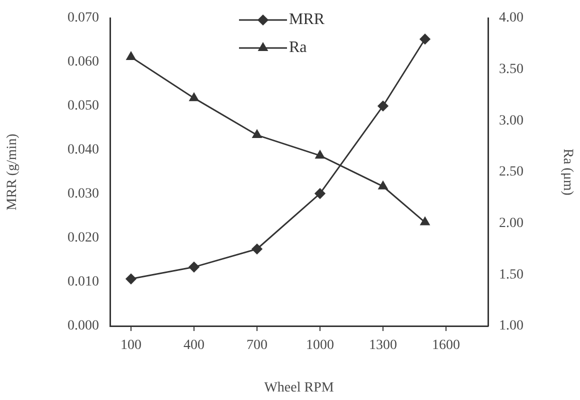 This screenshot has height=400, width=580. I want to click on x-tick-label: 1000, so click(320, 346).